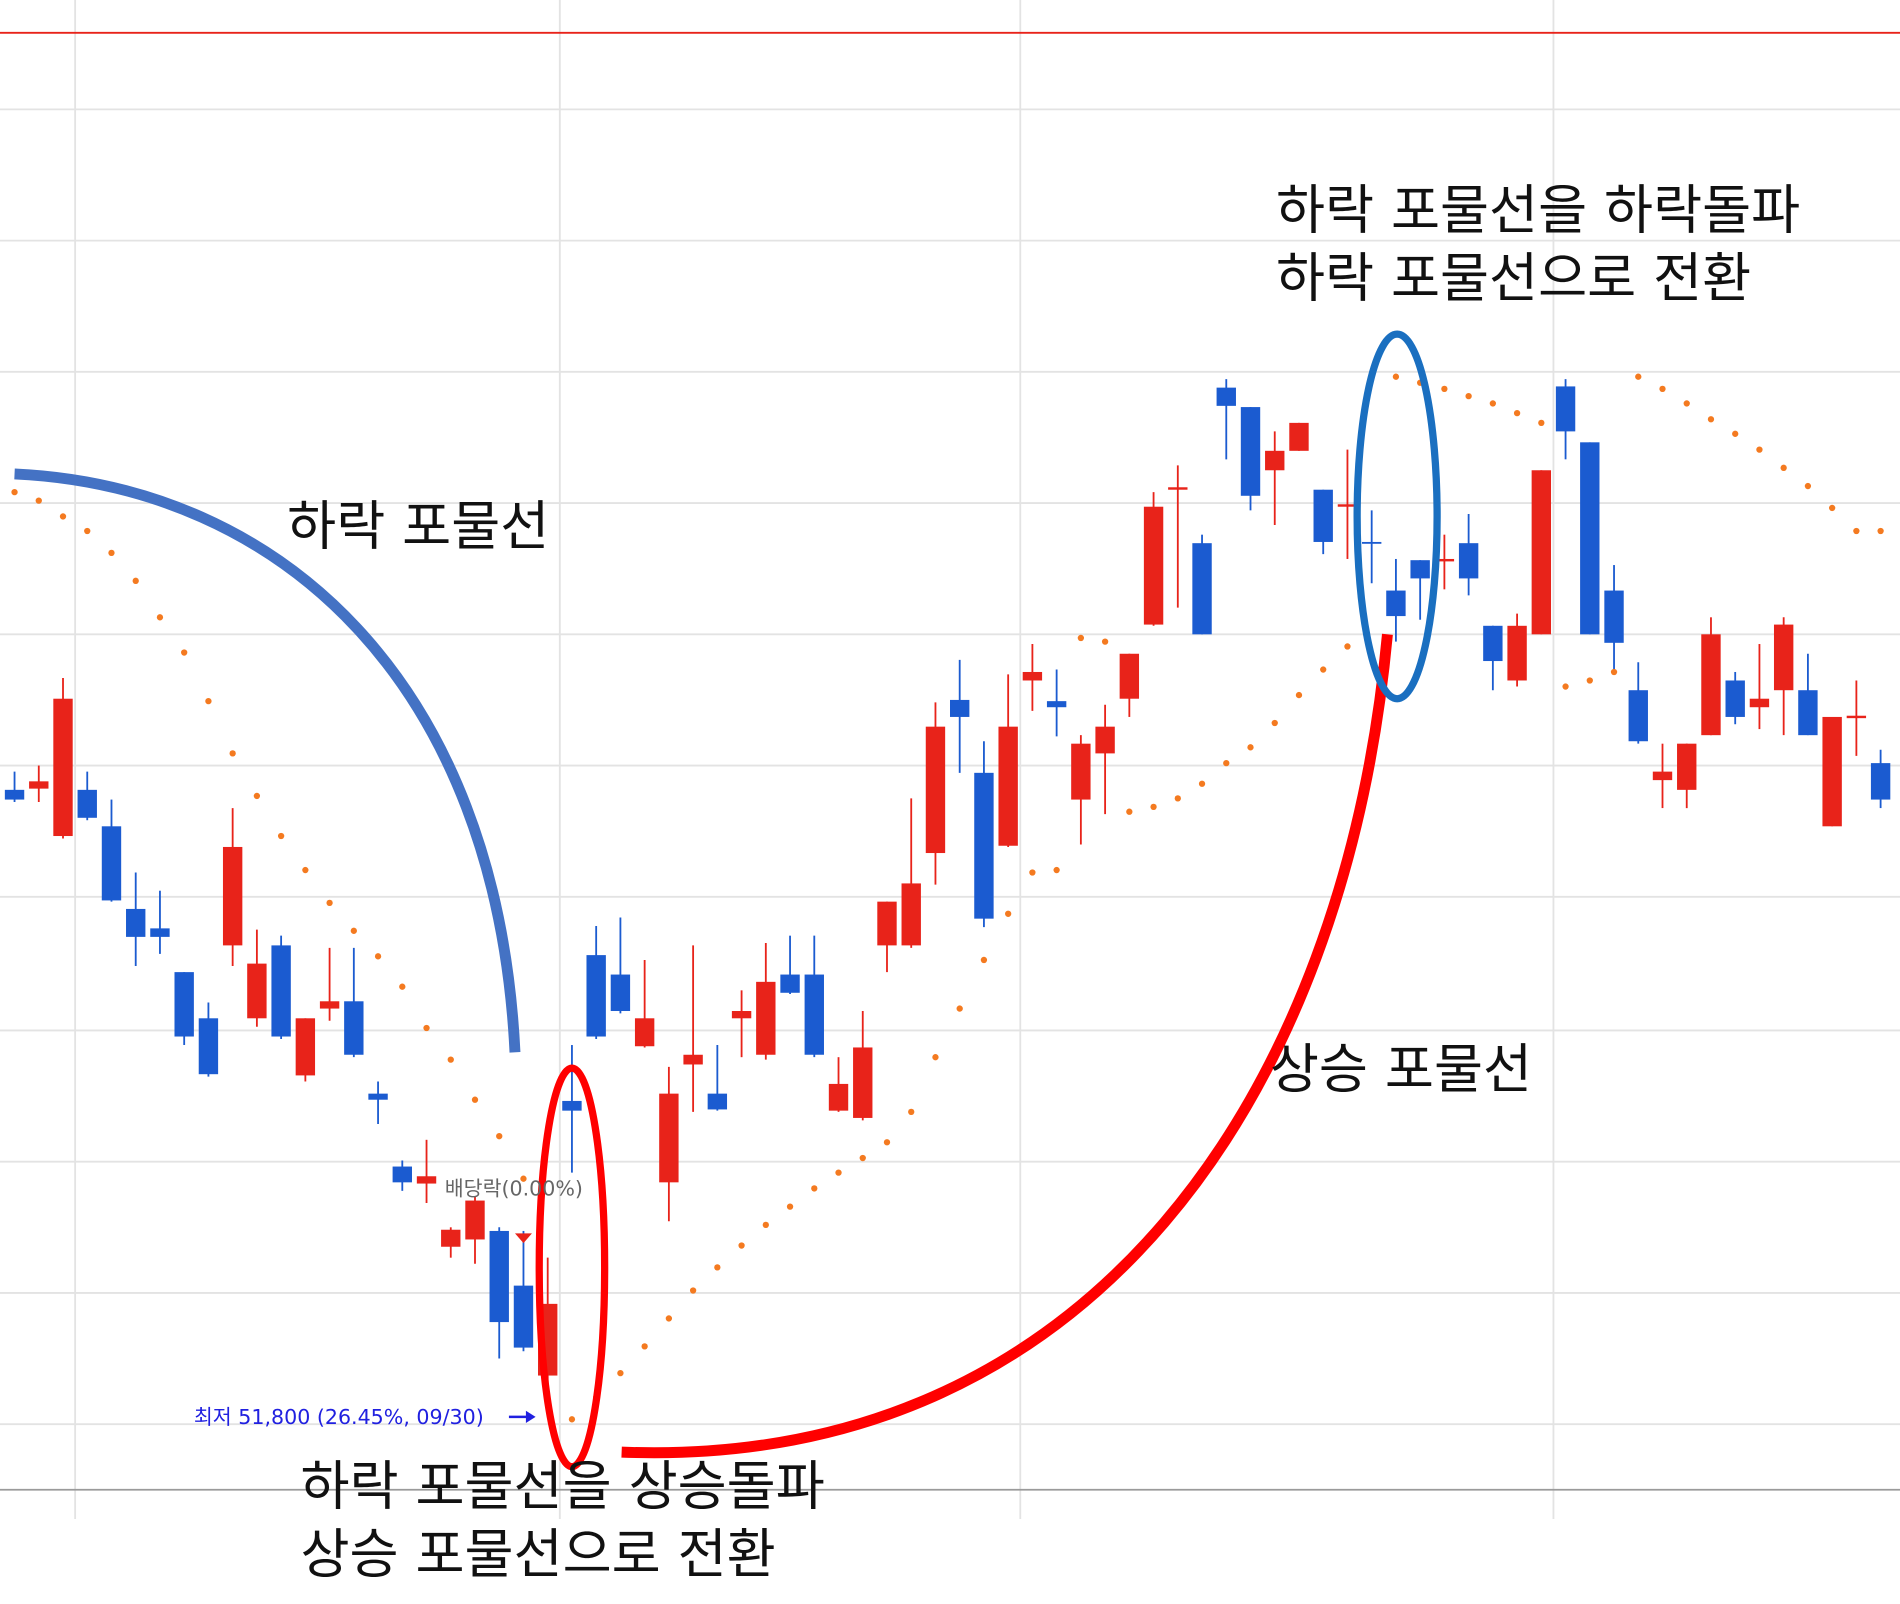 This screenshot has width=1900, height=1604. I want to click on break-down-circle, so click(1397, 516).